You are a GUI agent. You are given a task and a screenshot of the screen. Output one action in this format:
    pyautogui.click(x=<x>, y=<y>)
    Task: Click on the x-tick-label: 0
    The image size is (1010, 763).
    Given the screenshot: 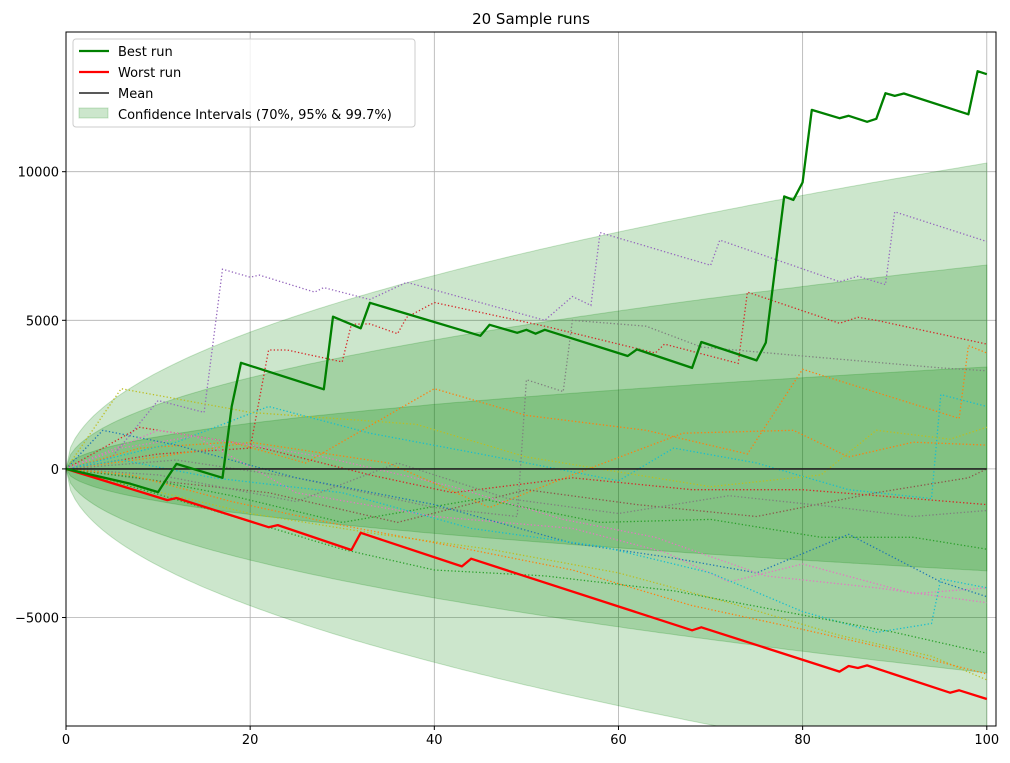 What is the action you would take?
    pyautogui.click(x=66, y=740)
    